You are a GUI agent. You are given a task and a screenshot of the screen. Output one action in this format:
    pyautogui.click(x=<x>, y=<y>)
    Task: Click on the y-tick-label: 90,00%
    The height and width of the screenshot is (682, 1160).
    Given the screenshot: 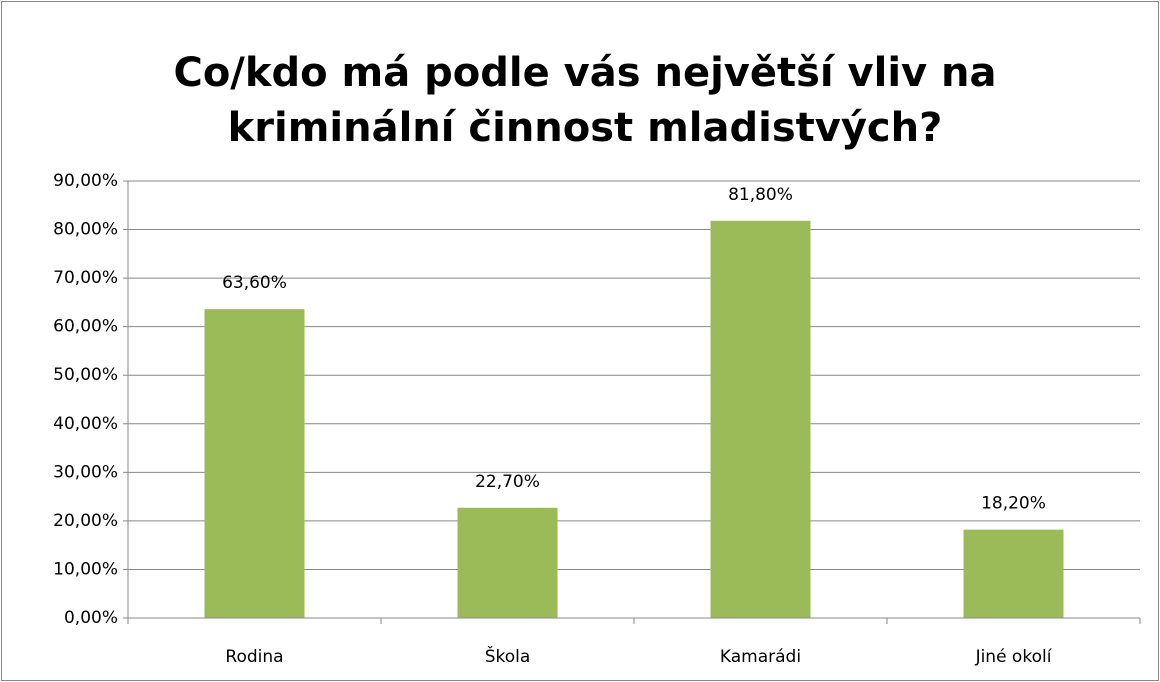 What is the action you would take?
    pyautogui.click(x=85, y=181)
    